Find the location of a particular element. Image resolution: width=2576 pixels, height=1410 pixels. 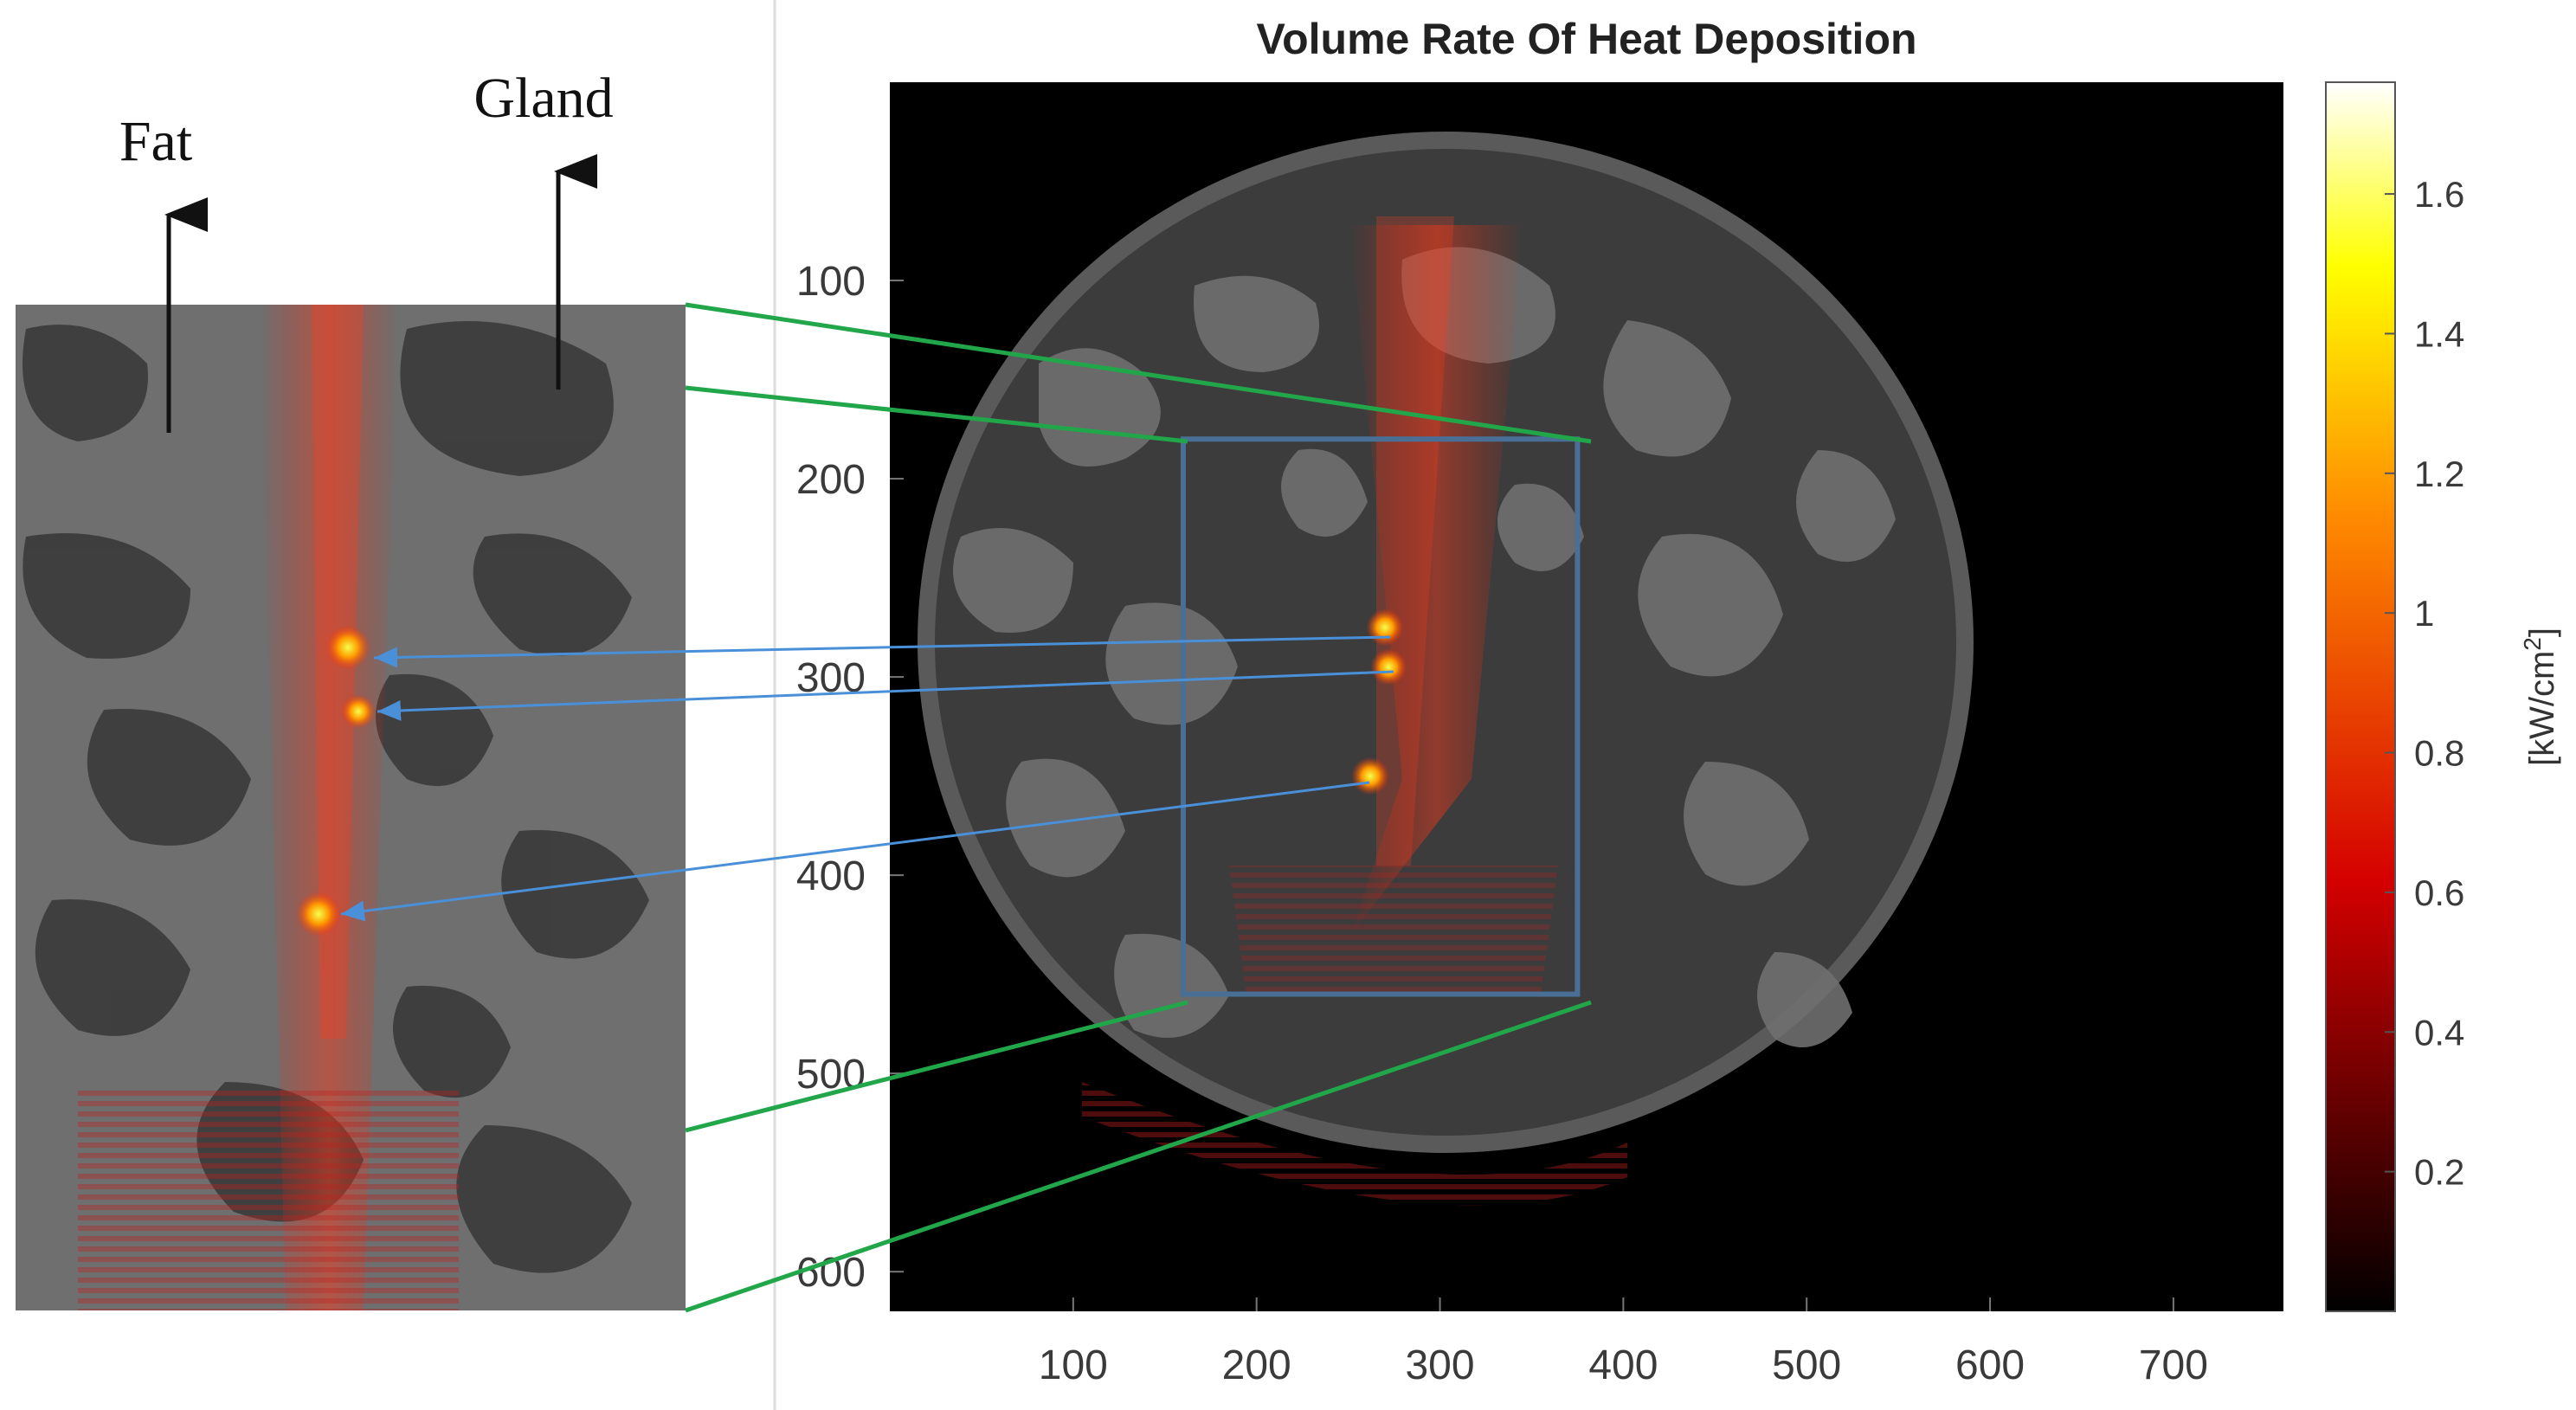

y-tick-label: 100 is located at coordinates (831, 282).